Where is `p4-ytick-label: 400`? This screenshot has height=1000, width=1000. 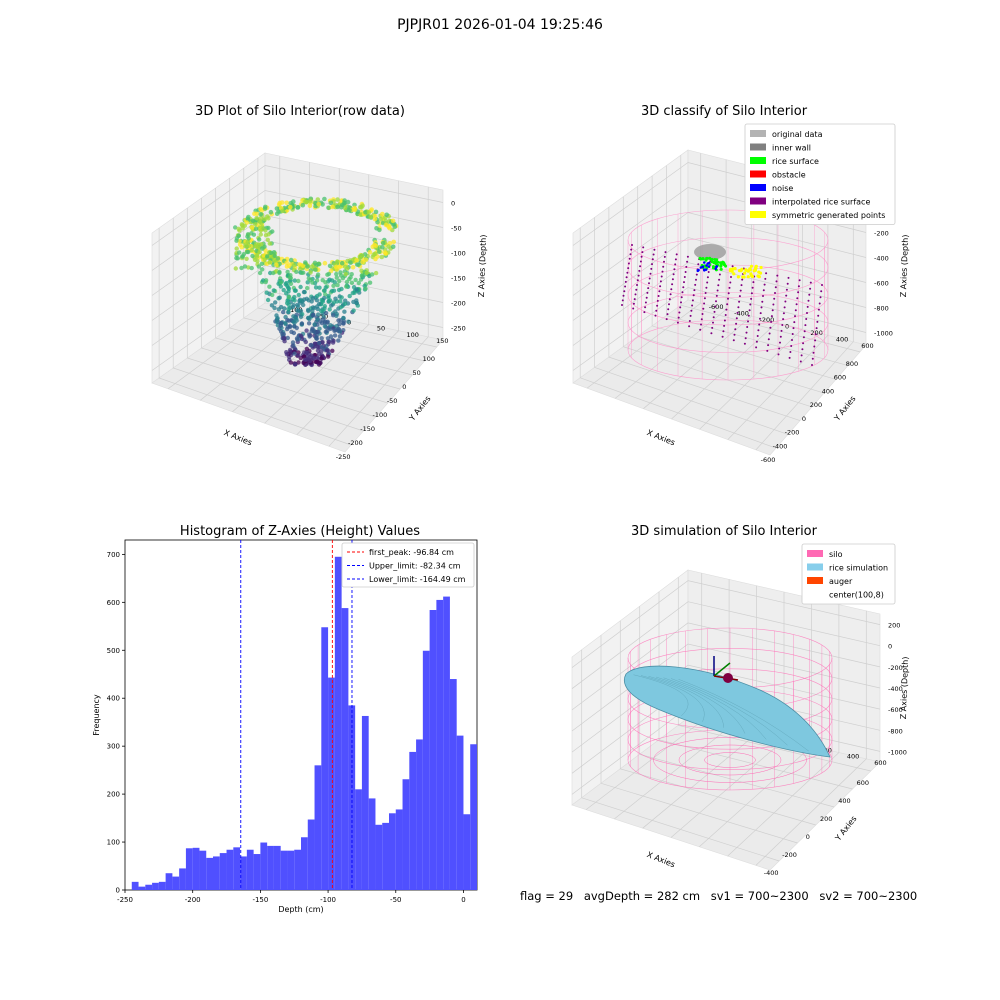
p4-ytick-label: 400 is located at coordinates (853, 757).